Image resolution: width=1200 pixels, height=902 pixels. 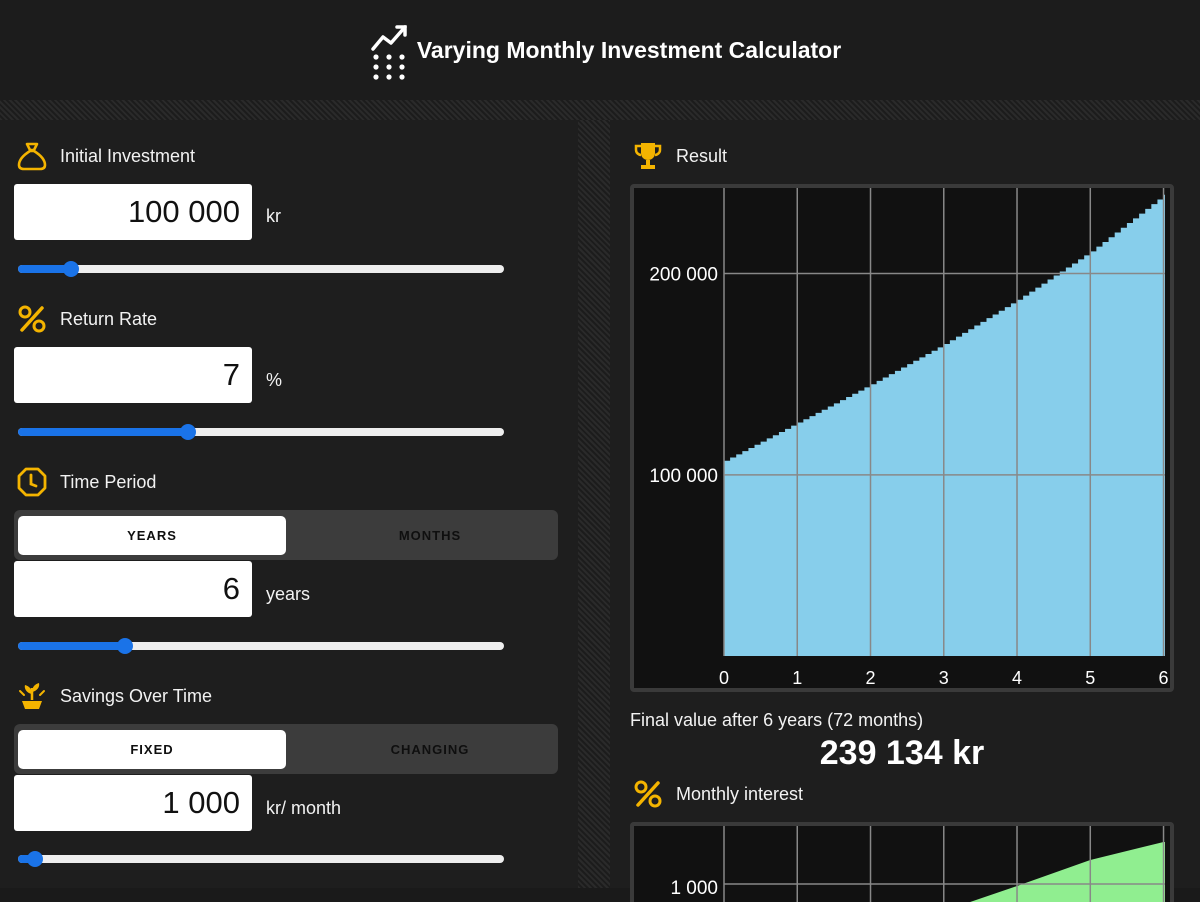 I want to click on time-period-toggle: YEARS MONTHS, so click(x=286, y=535).